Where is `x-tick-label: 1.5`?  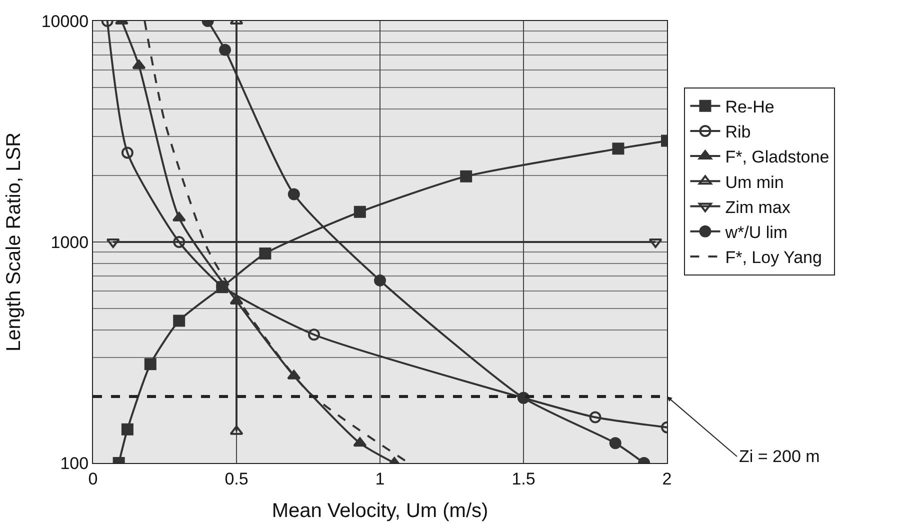
x-tick-label: 1.5 is located at coordinates (524, 478).